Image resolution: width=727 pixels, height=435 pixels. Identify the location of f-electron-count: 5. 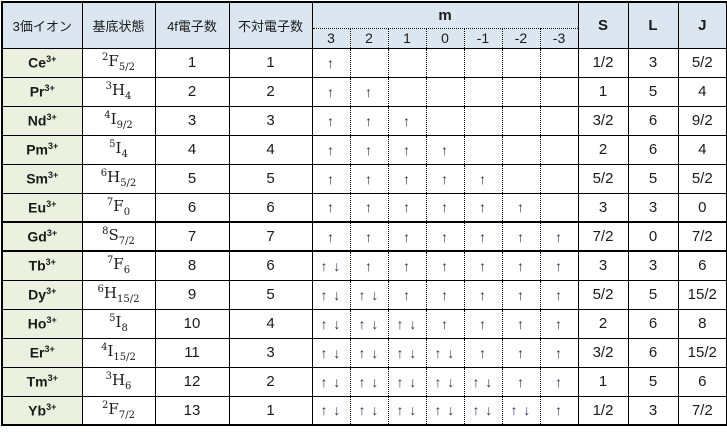
(192, 178).